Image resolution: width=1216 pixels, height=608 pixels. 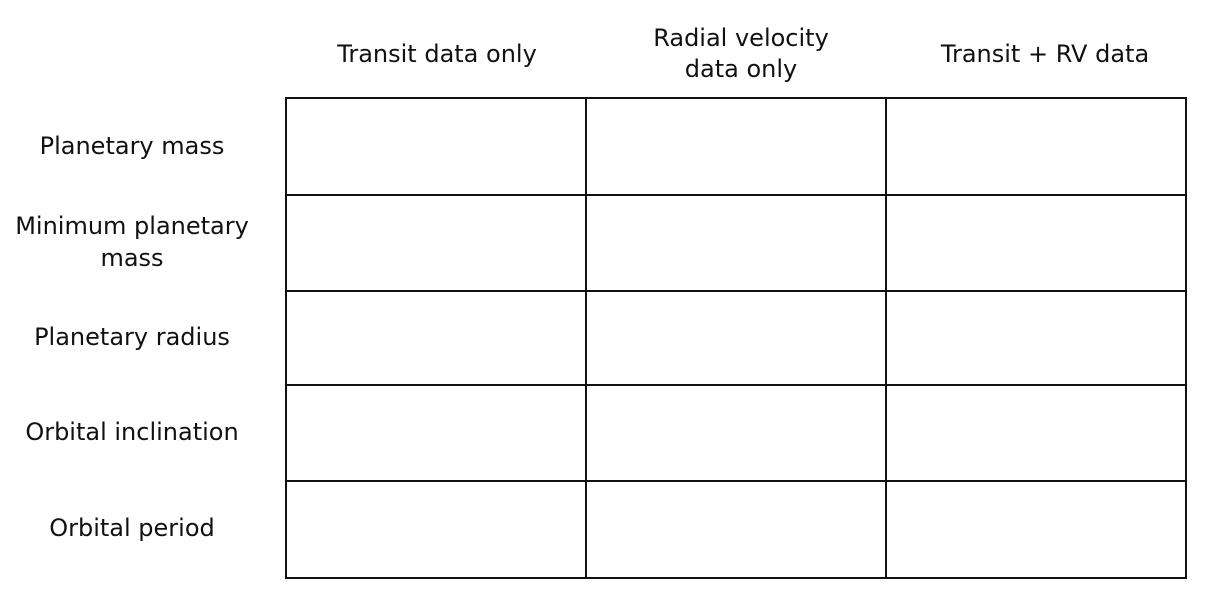 I want to click on row-label-orbital-period: Orbital period, so click(x=132, y=528).